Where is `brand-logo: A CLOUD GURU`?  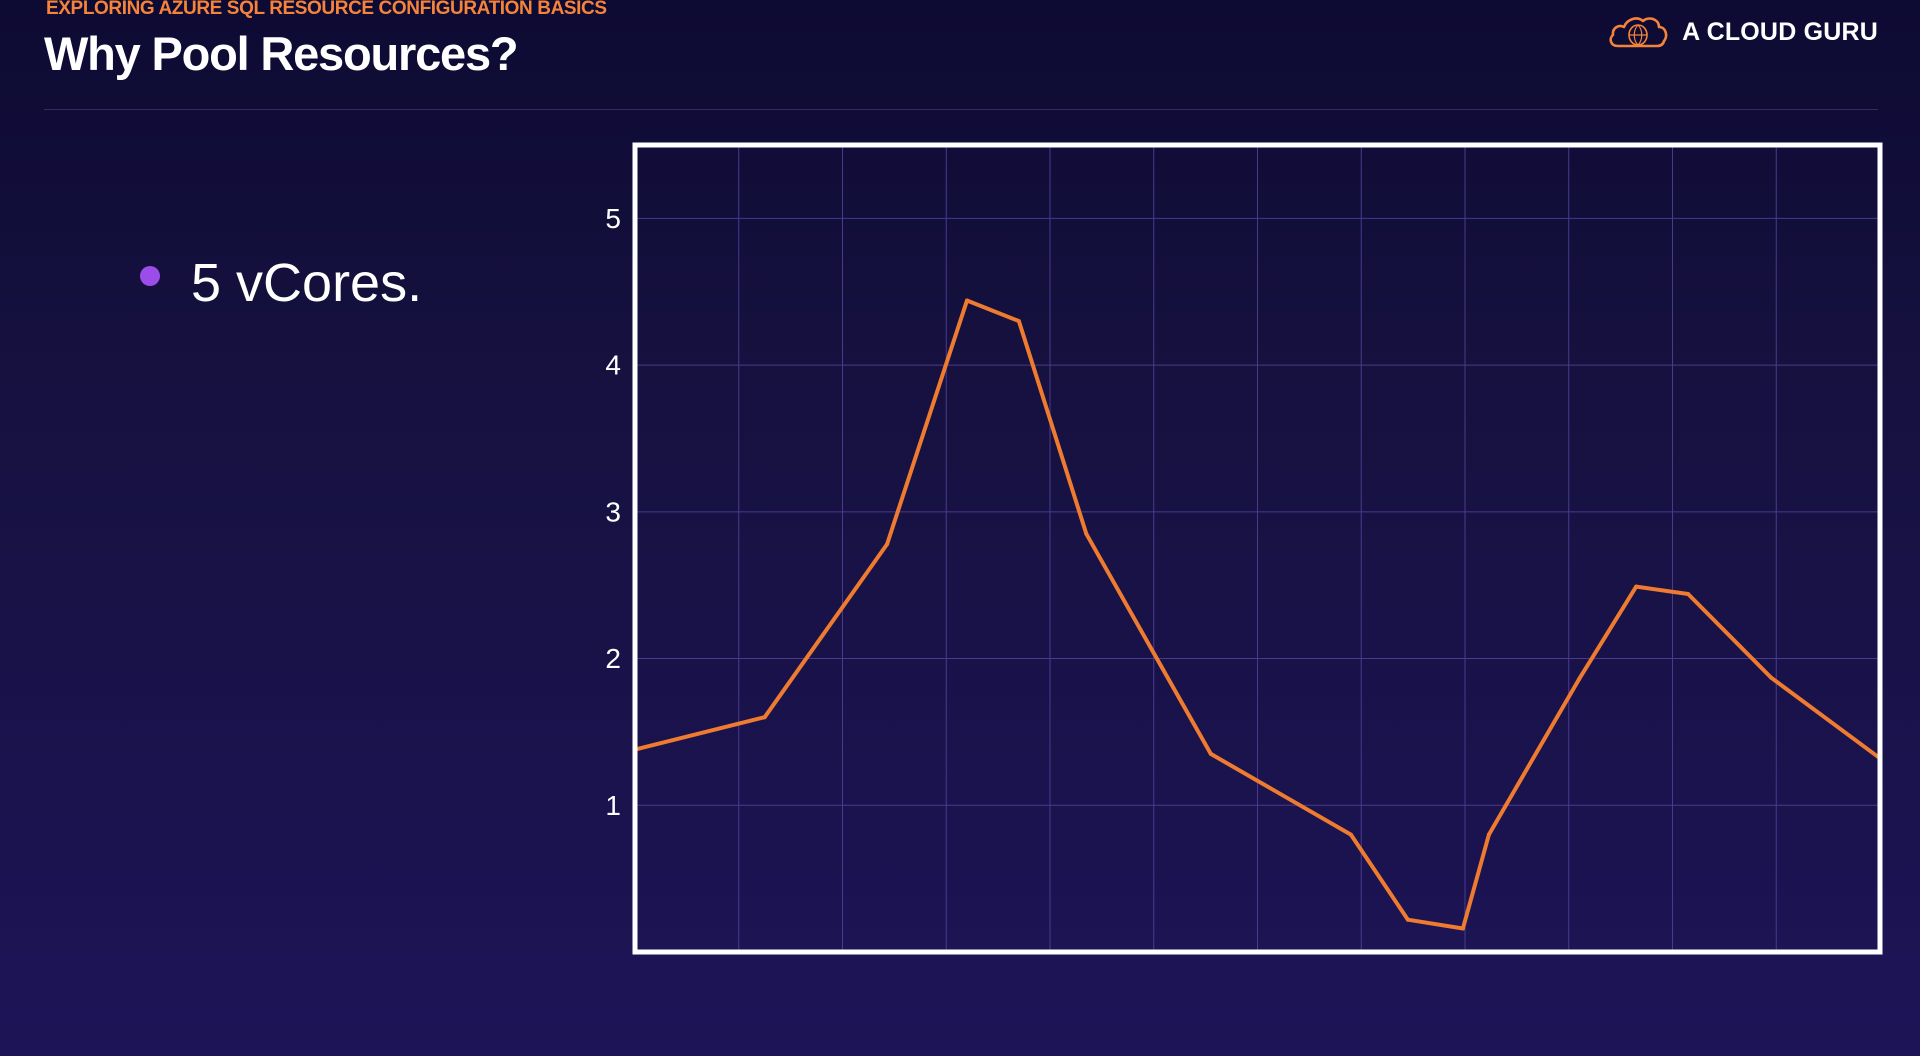
brand-logo: A CLOUD GURU is located at coordinates (1742, 32).